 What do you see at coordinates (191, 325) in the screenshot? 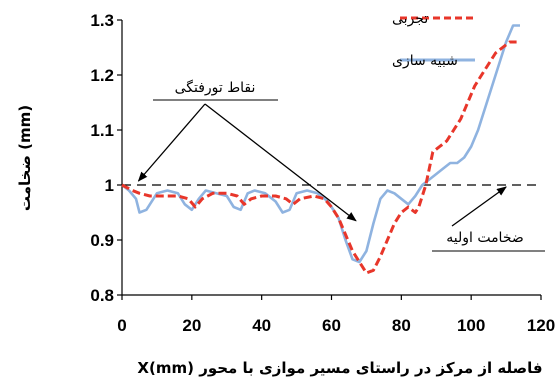
I see `x-tick-label: 20` at bounding box center [191, 325].